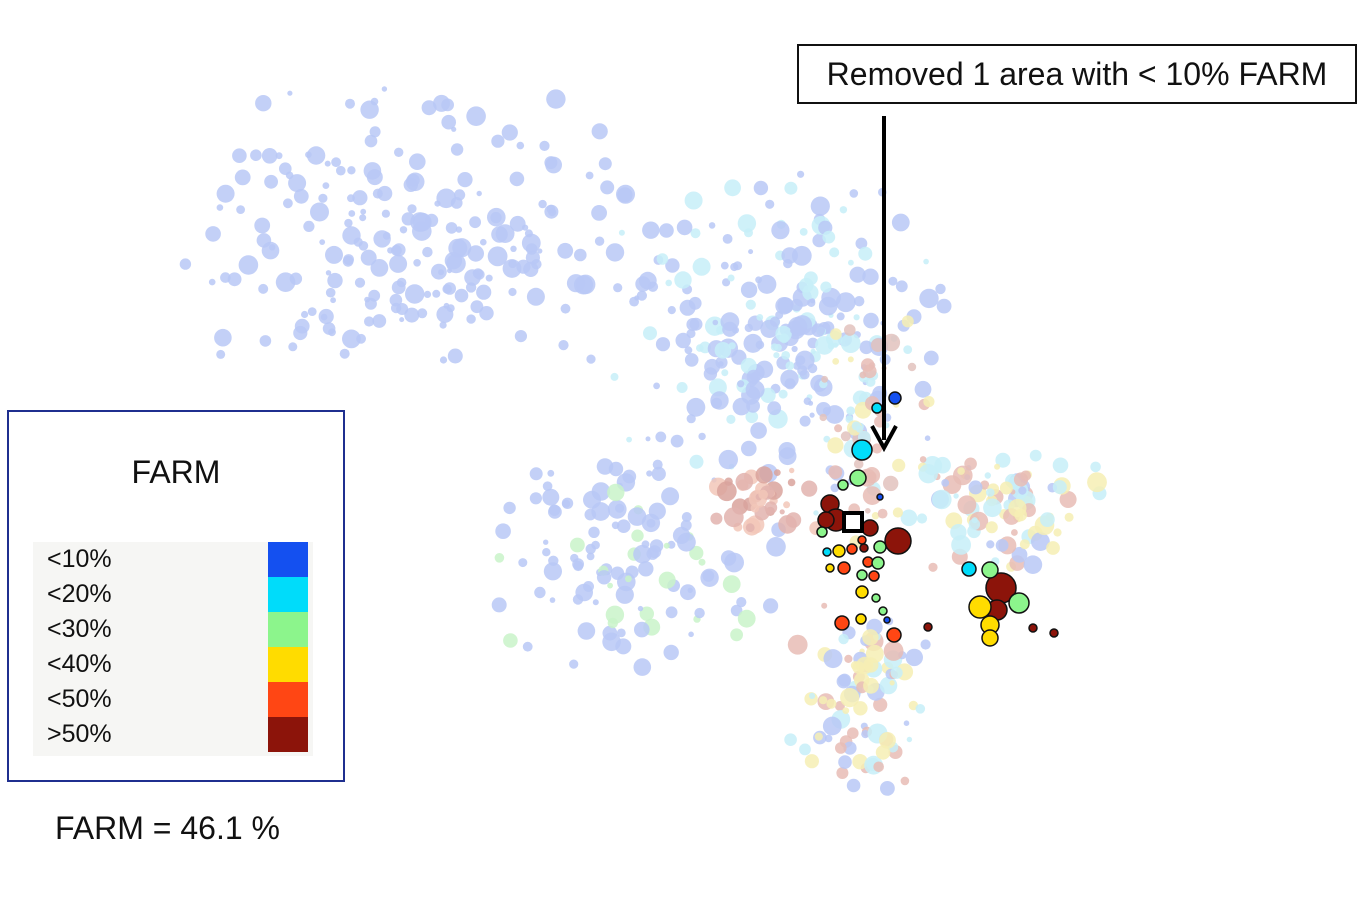  Describe the element at coordinates (1077, 74) in the screenshot. I see `annotation-box: Removed 1 area with < 10% FARM` at that location.